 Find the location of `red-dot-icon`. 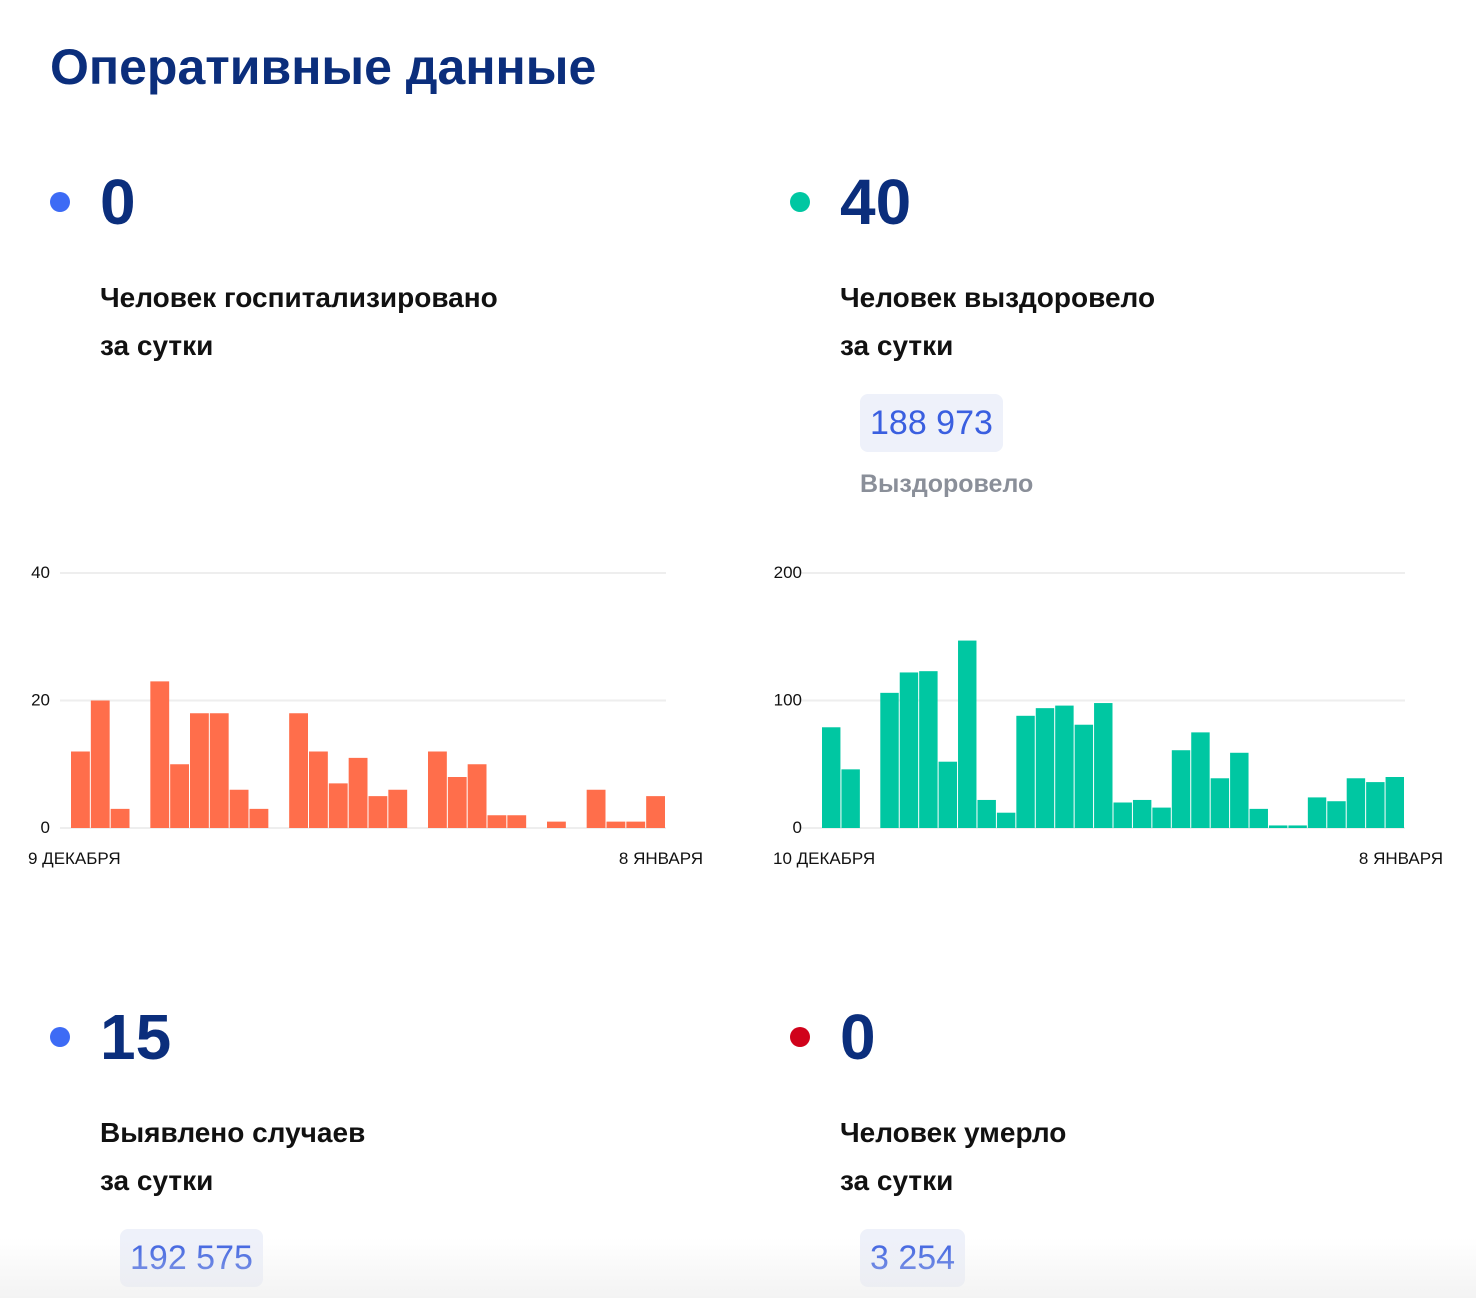

red-dot-icon is located at coordinates (800, 1037).